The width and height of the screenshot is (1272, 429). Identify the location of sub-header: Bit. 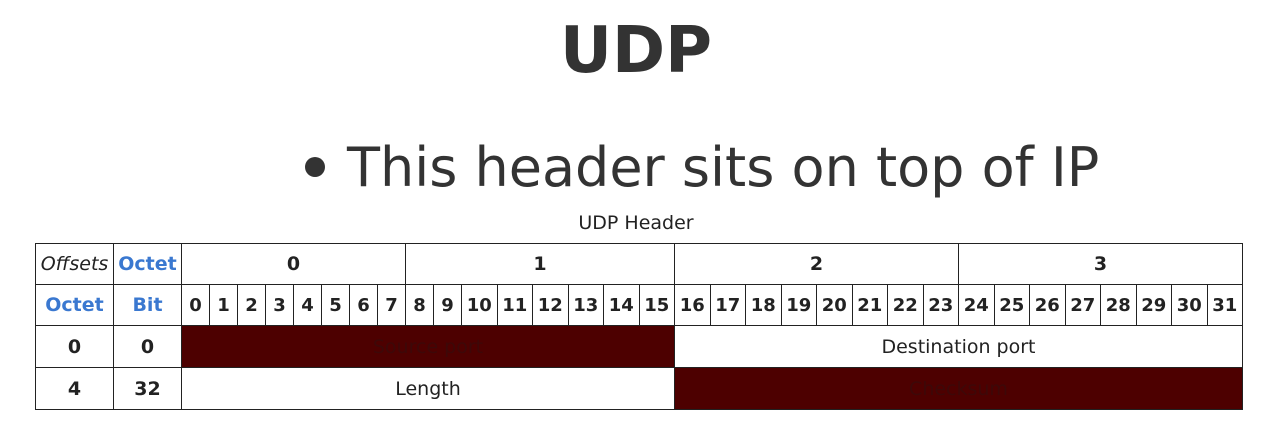
(147, 305).